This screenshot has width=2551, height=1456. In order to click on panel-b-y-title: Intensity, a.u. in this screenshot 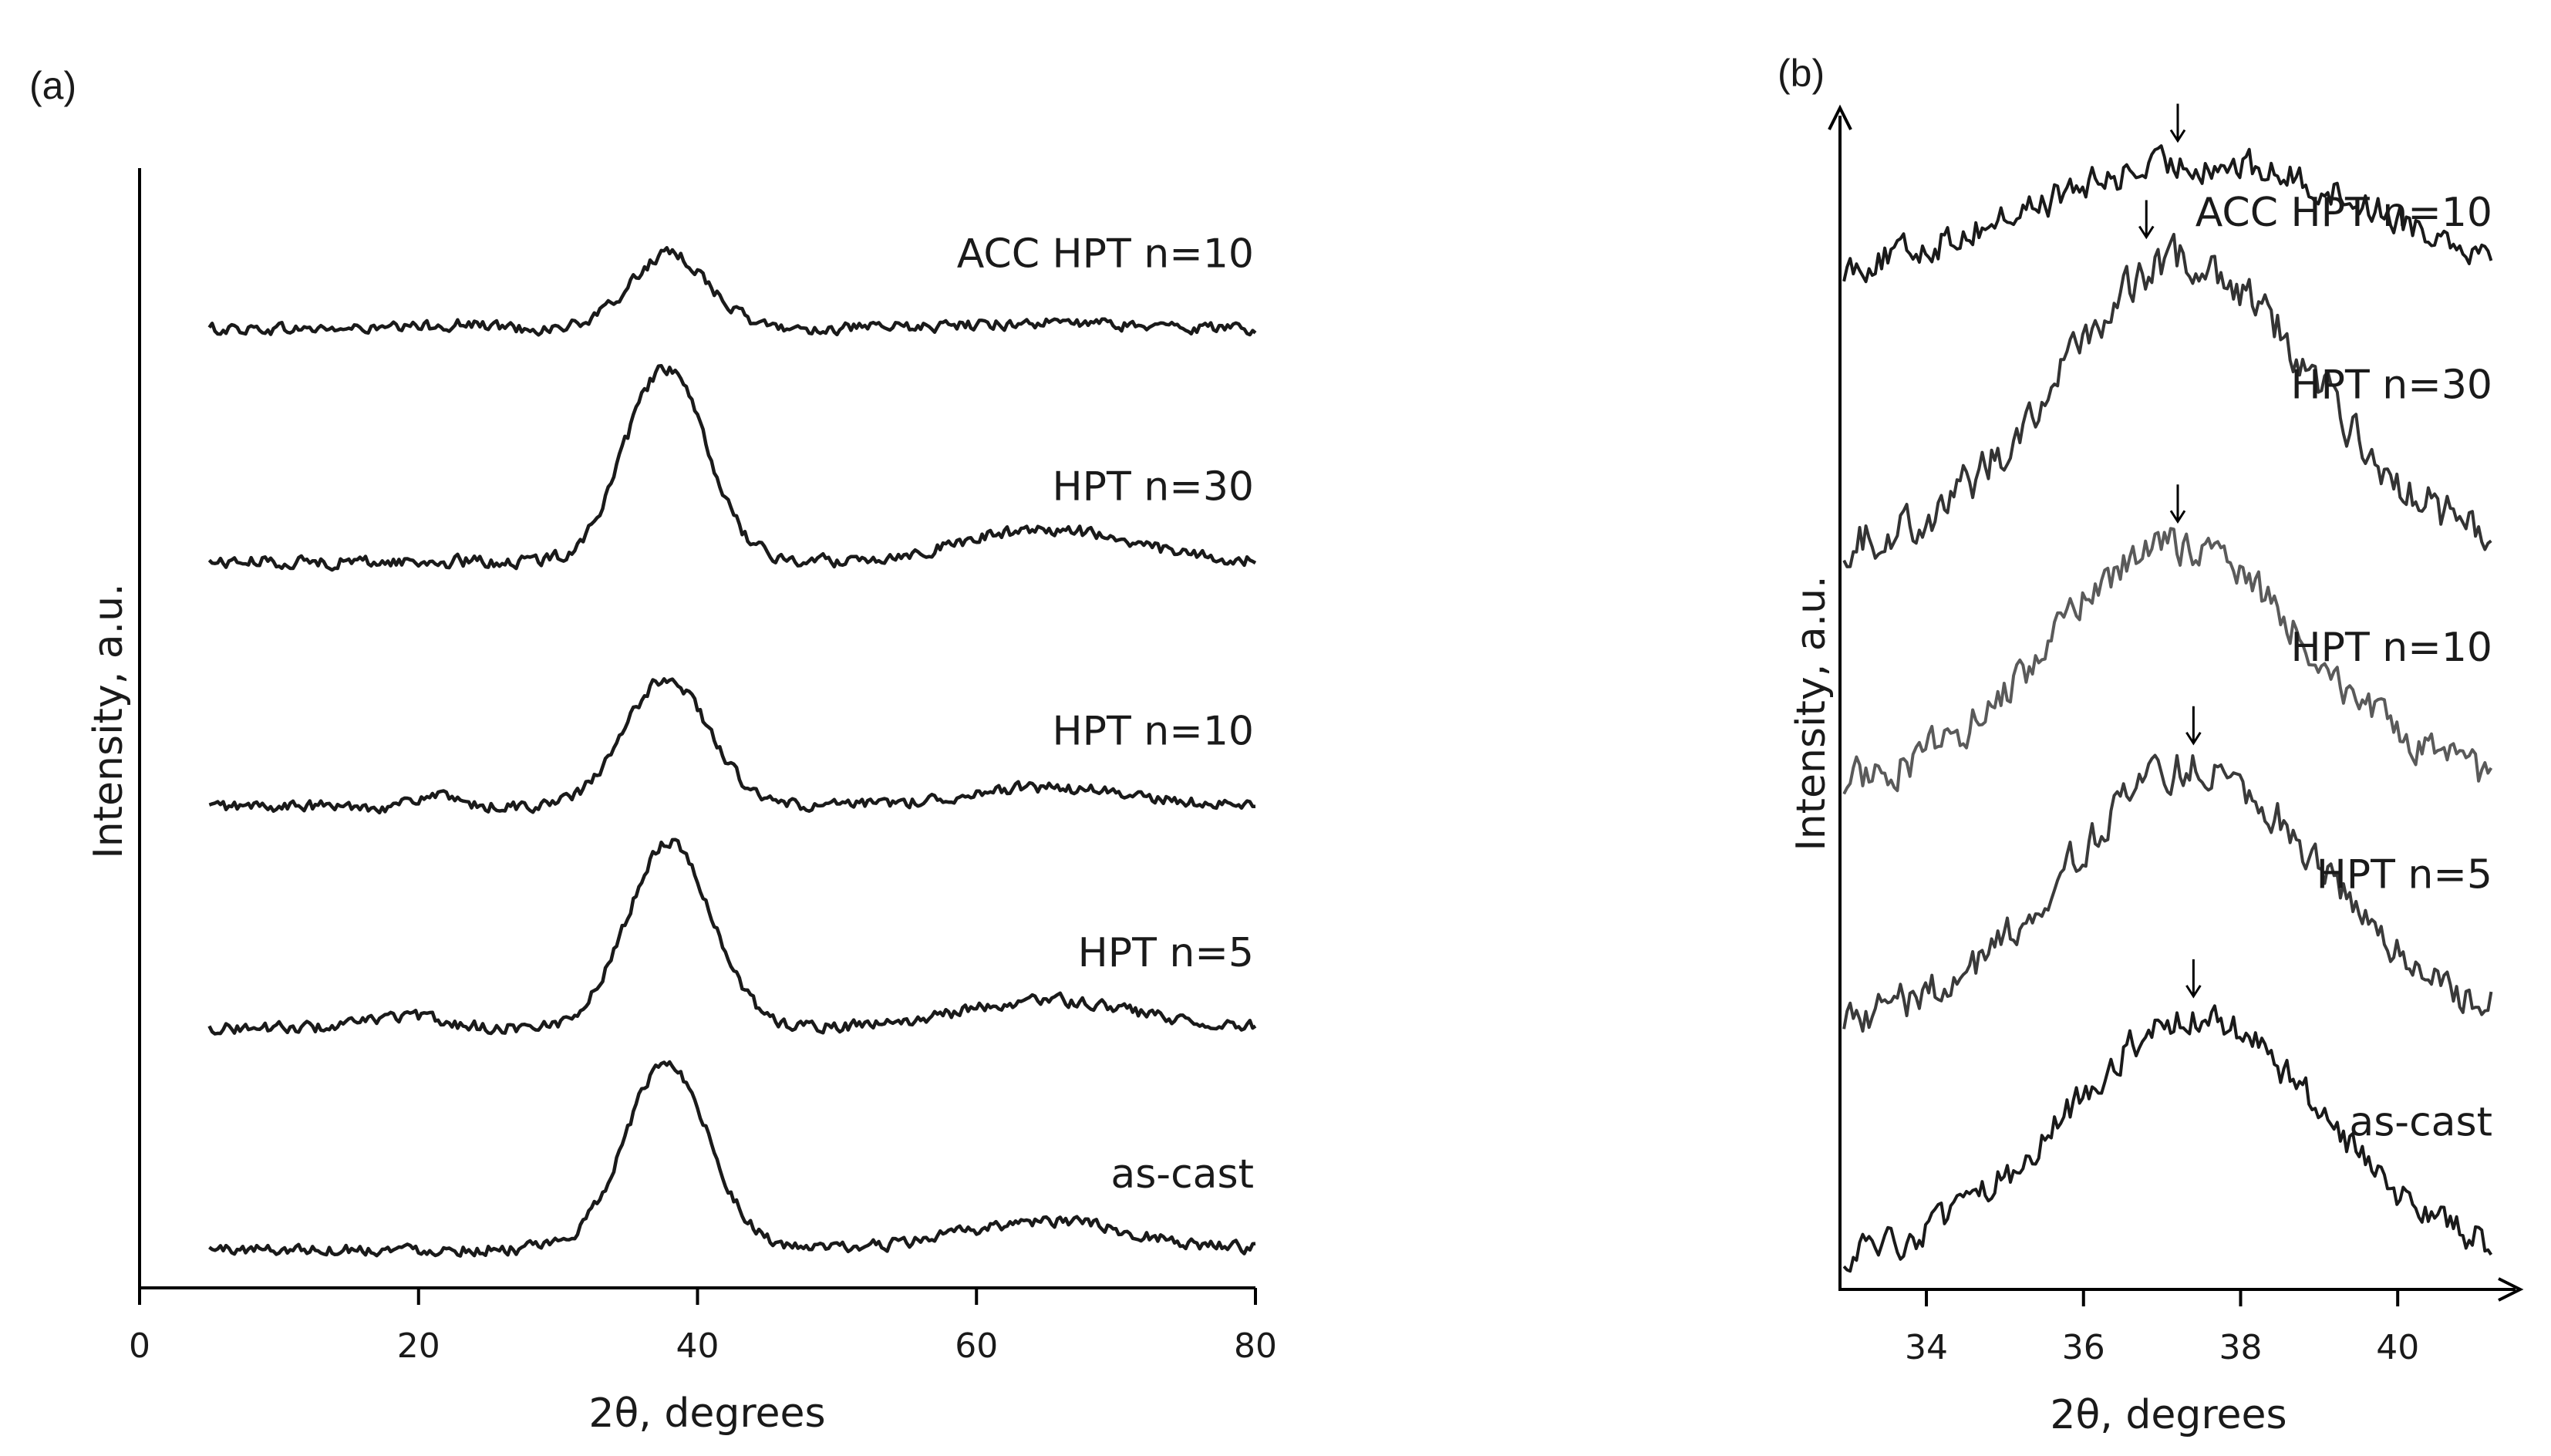, I will do `click(1811, 713)`.